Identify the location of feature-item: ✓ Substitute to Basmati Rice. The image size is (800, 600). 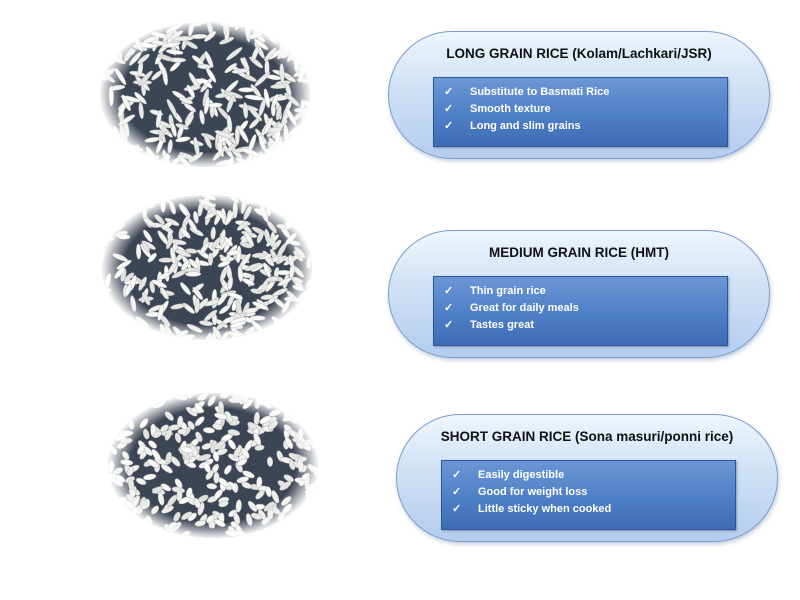
(585, 92).